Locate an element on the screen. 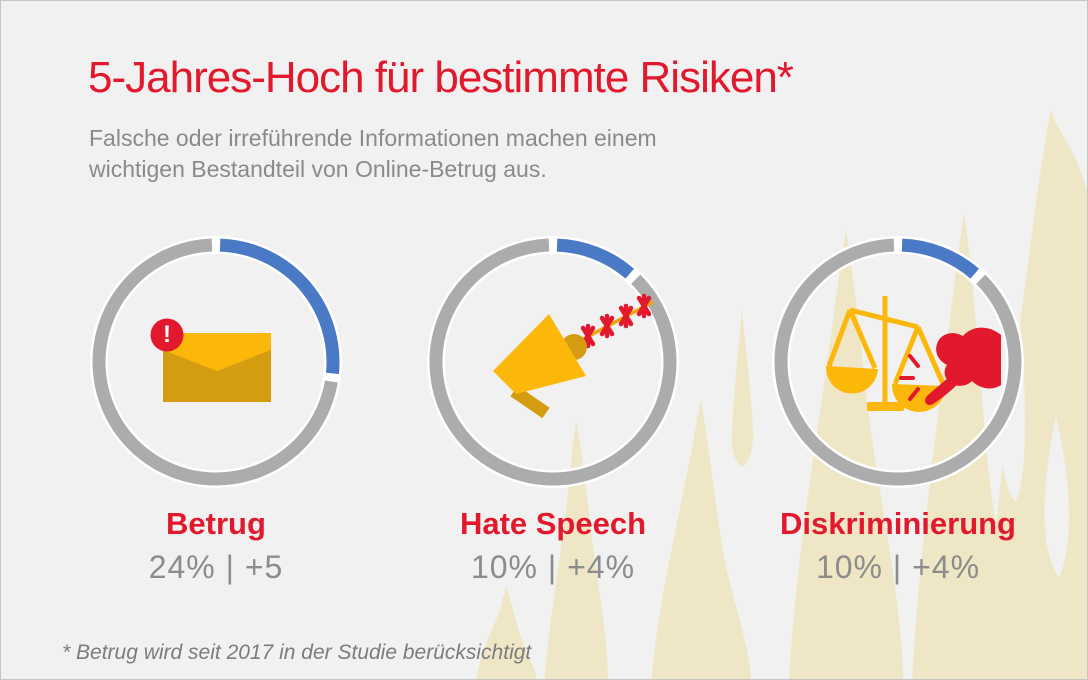 This screenshot has height=680, width=1088. megaphone-barbed-wire-icon is located at coordinates (573, 356).